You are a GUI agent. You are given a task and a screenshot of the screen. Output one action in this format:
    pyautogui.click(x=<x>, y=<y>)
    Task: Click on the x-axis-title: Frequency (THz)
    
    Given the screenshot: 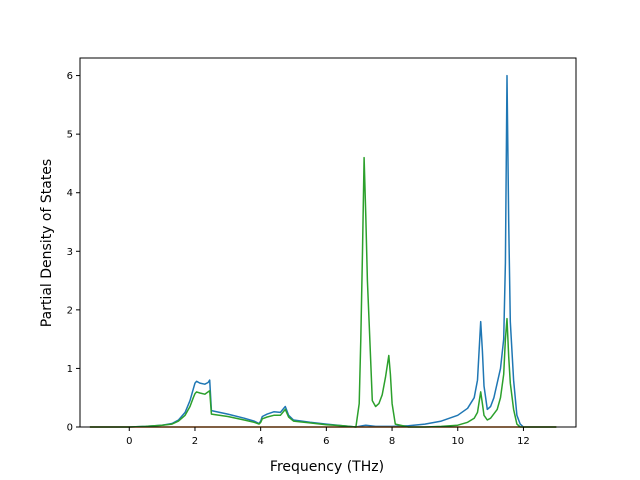 What is the action you would take?
    pyautogui.click(x=327, y=467)
    